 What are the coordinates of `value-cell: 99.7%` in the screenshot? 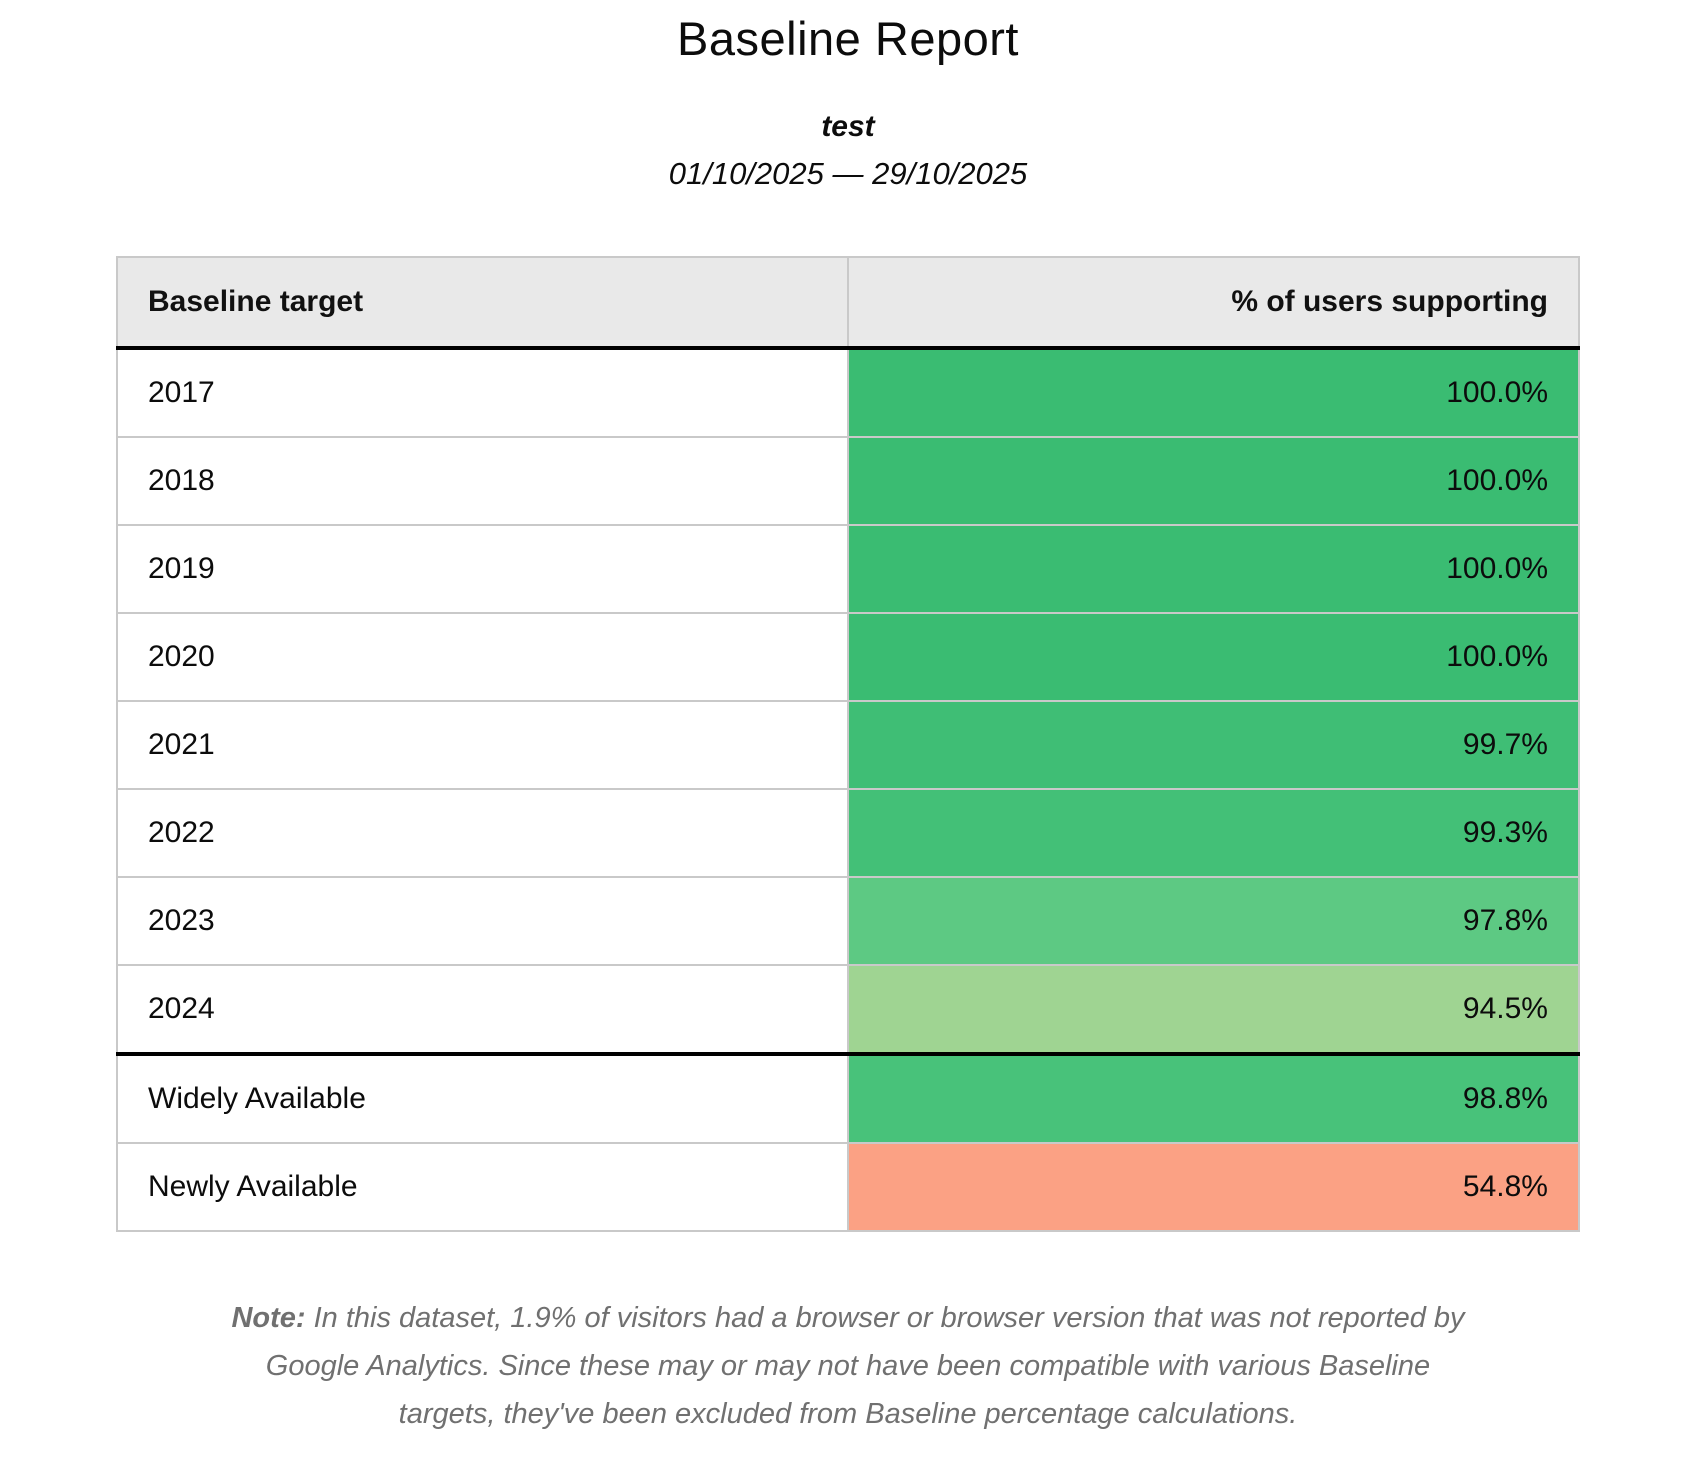 It's located at (1213, 745).